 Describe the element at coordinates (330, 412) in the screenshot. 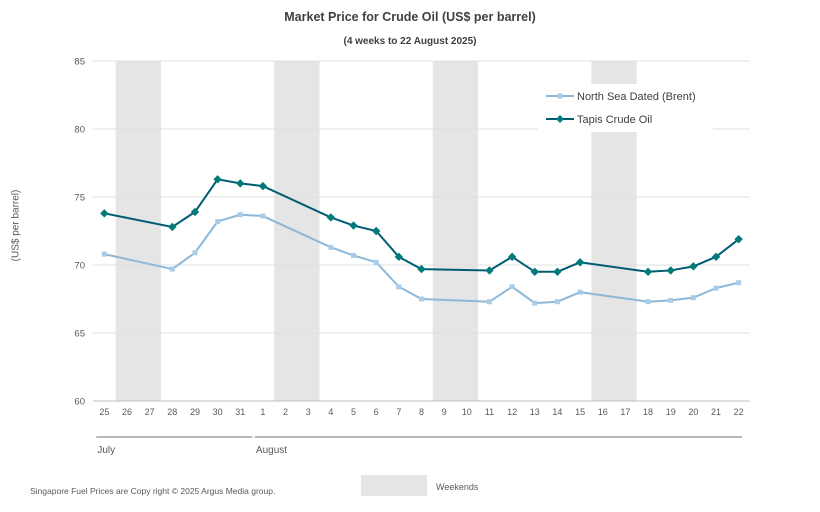

I see `x-tick-label: 4` at that location.